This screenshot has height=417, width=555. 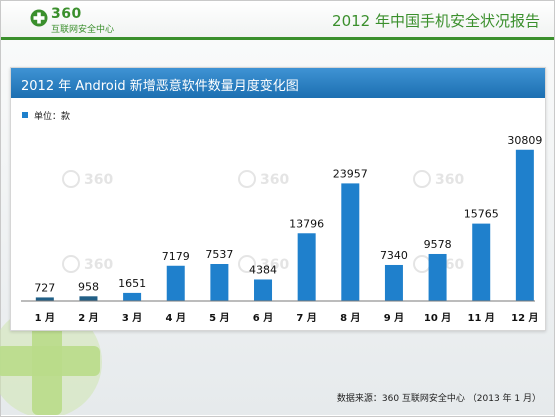 What do you see at coordinates (394, 318) in the screenshot?
I see `x-tick-9: 9 月` at bounding box center [394, 318].